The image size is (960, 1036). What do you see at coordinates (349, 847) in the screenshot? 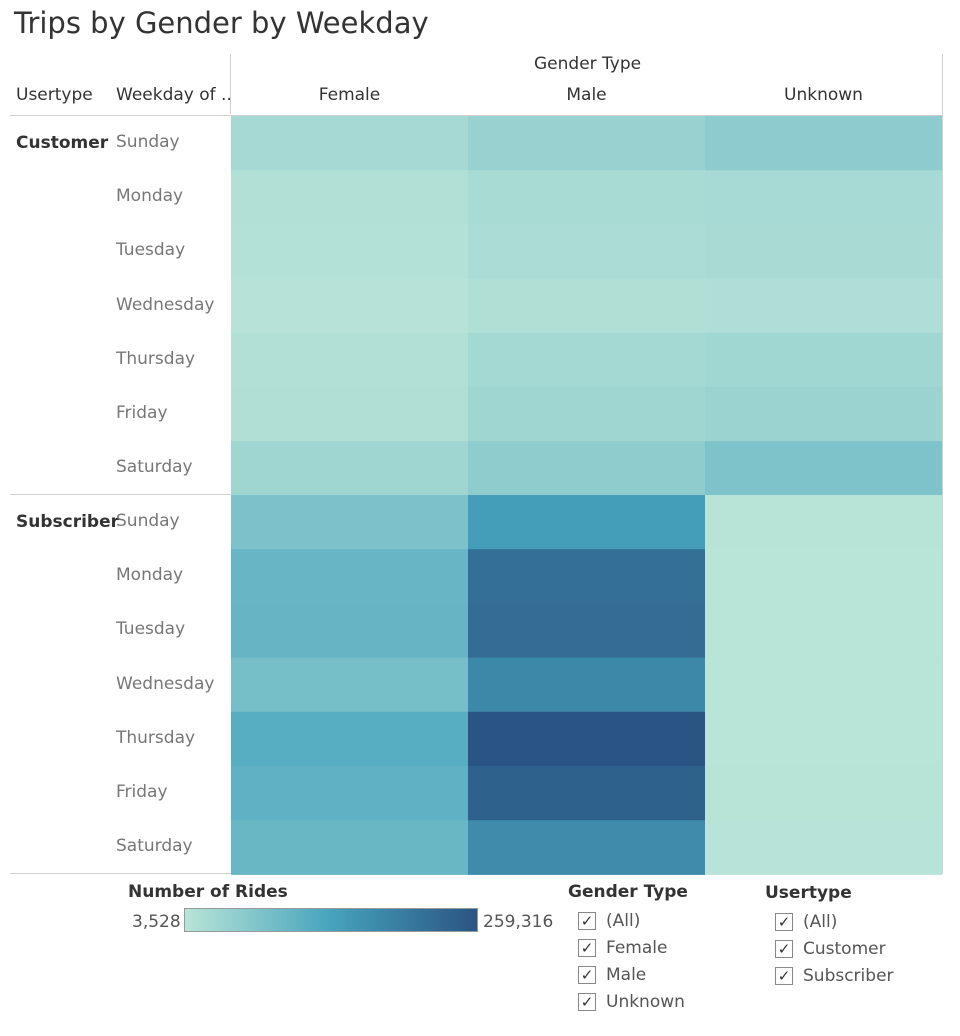
I see `heat-cell-subscriber-saturday-female` at bounding box center [349, 847].